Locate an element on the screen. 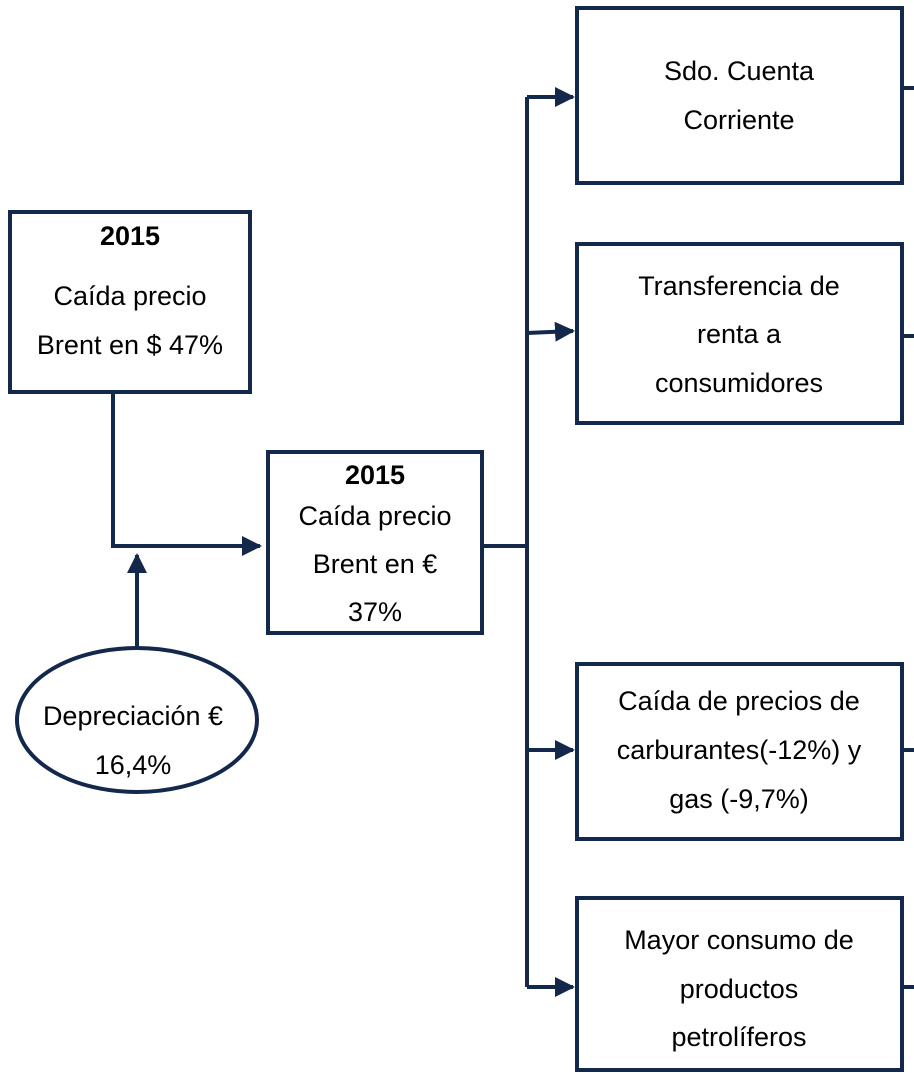 Image resolution: width=914 pixels, height=1073 pixels. node: Depreciación € 16,4% is located at coordinates (137, 720).